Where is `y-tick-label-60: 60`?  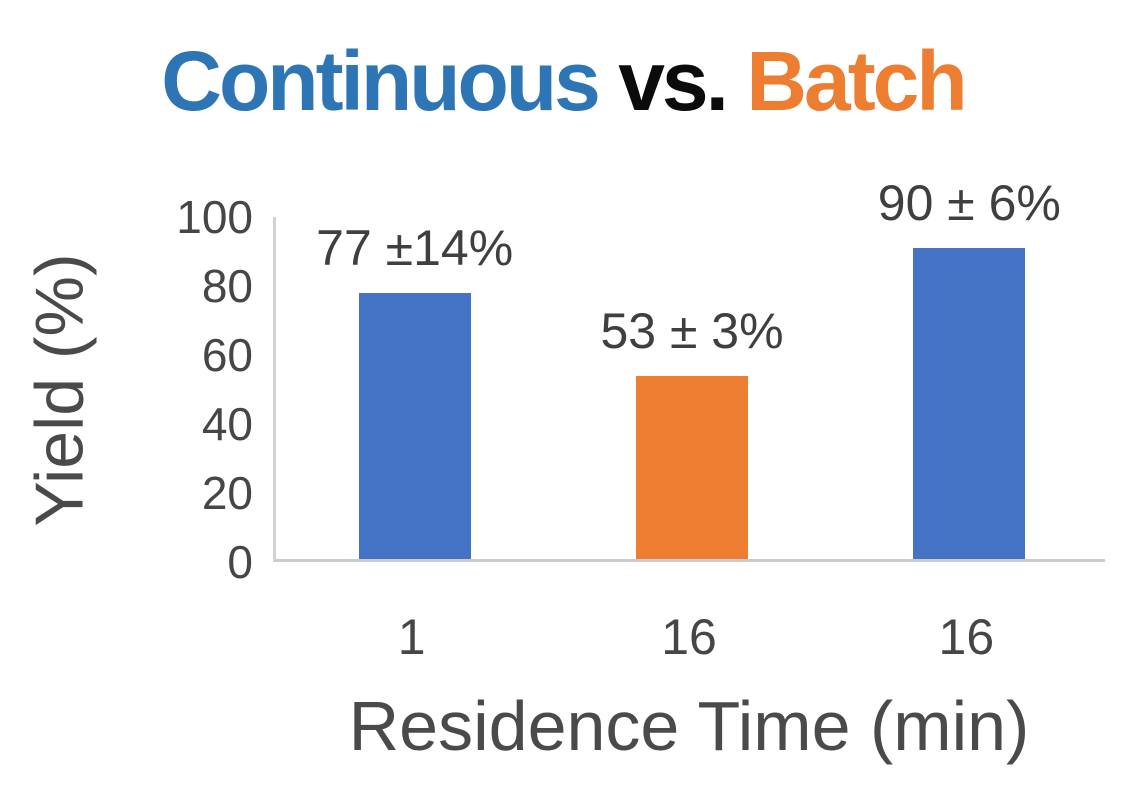 y-tick-label-60: 60 is located at coordinates (227, 355).